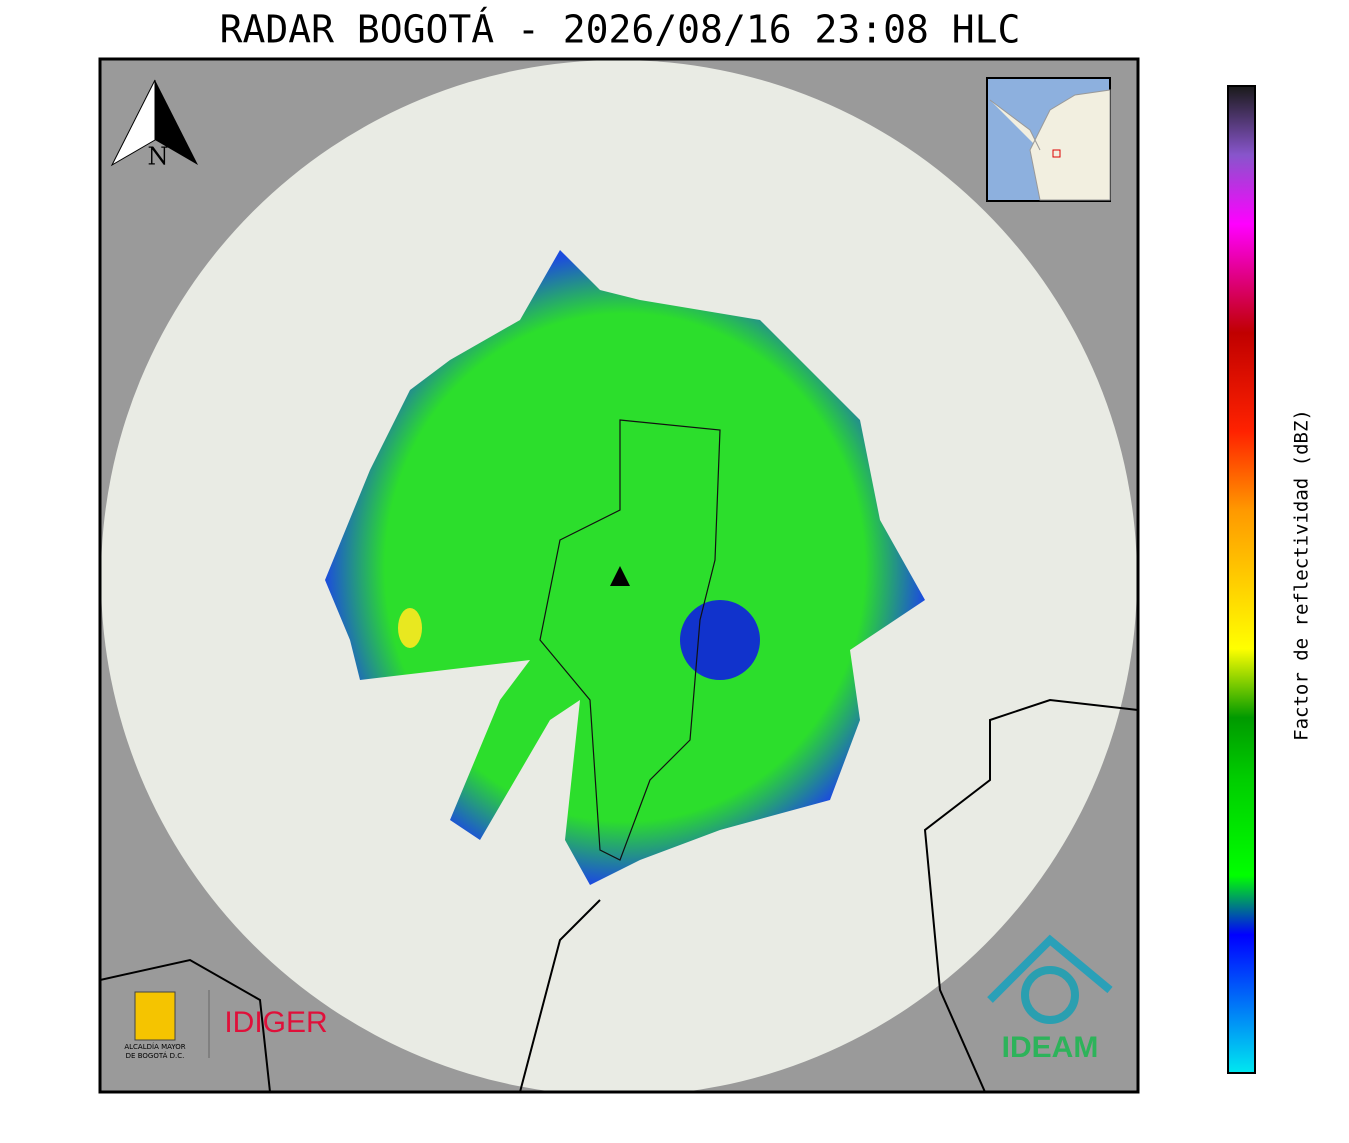  Describe the element at coordinates (176, 122) in the screenshot. I see `north-arrow` at that location.